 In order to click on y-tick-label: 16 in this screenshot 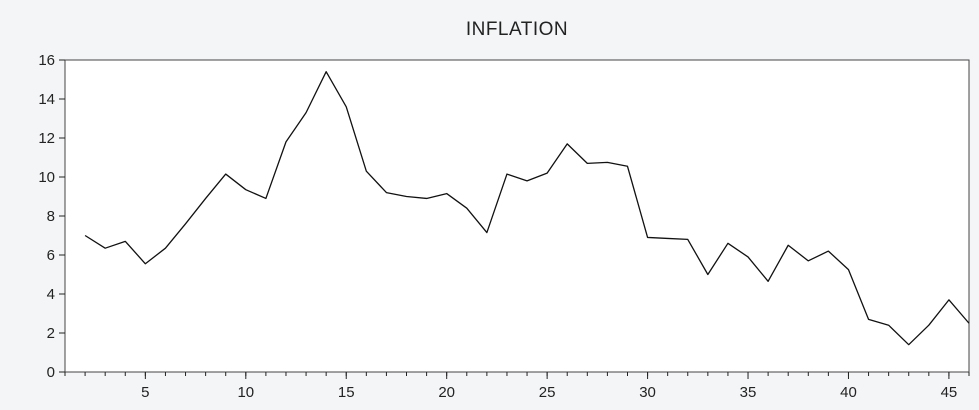, I will do `click(46, 60)`.